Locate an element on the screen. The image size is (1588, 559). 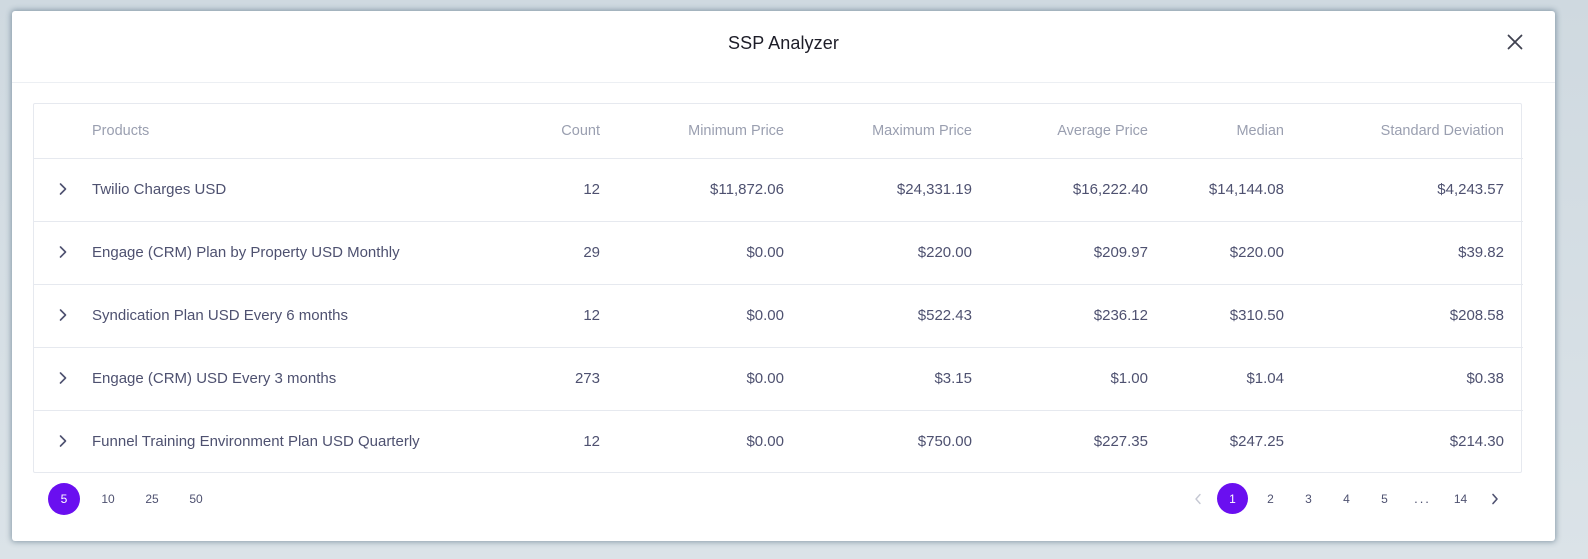
cell-average-price: $16,222.40 is located at coordinates (1079, 190).